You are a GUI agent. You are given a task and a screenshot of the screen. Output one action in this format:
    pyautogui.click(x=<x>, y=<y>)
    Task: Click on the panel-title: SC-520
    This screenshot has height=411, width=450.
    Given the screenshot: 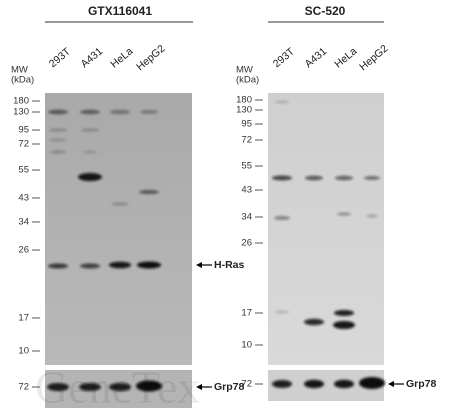 What is the action you would take?
    pyautogui.click(x=325, y=11)
    